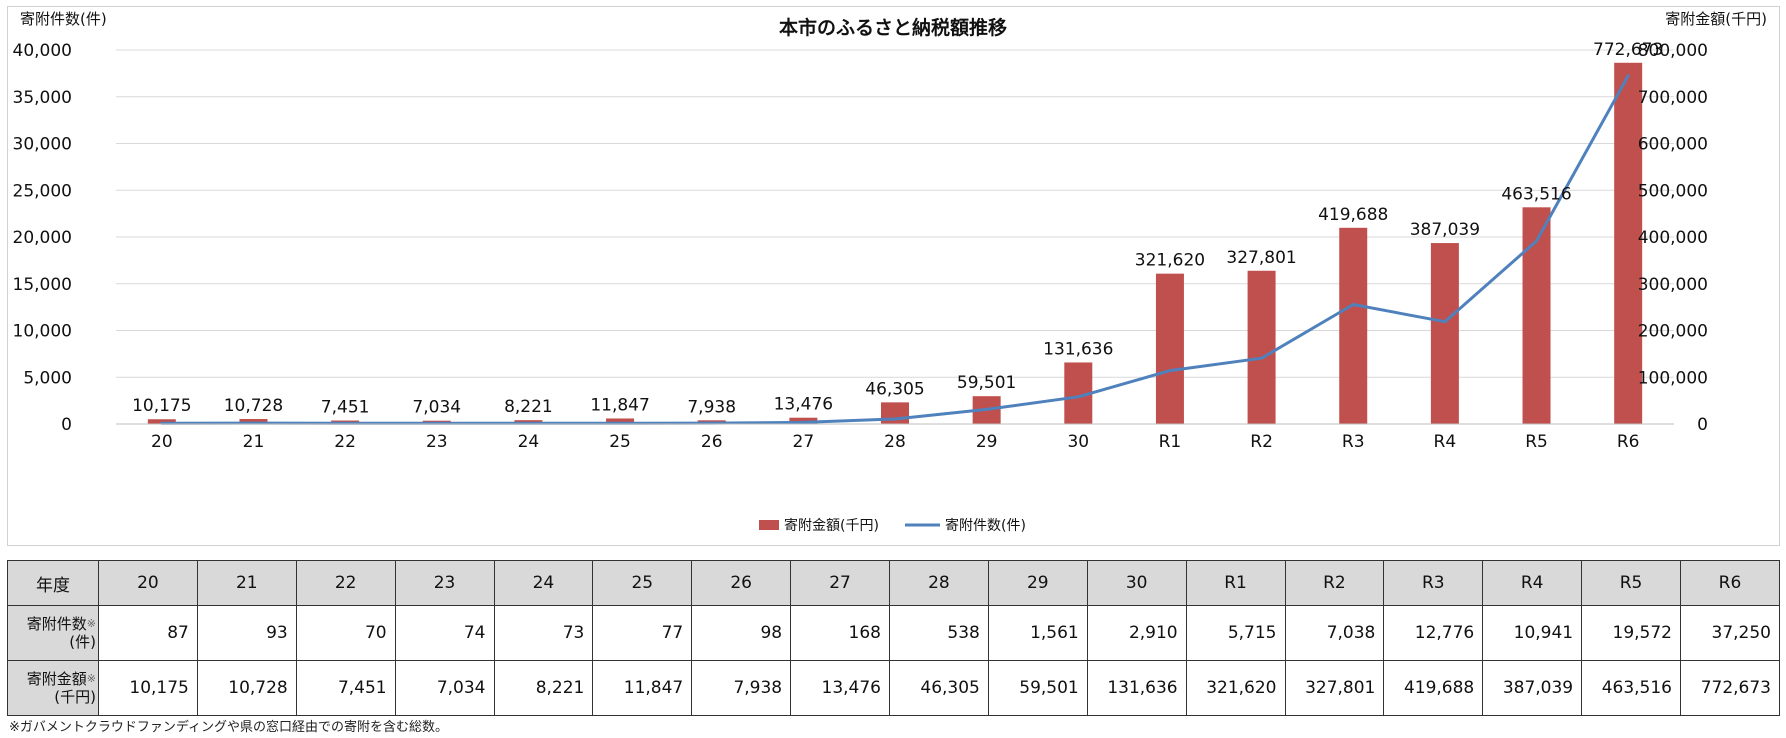 The image size is (1786, 738). What do you see at coordinates (1628, 50) in the screenshot?
I see `bar-data-label: 772,673` at bounding box center [1628, 50].